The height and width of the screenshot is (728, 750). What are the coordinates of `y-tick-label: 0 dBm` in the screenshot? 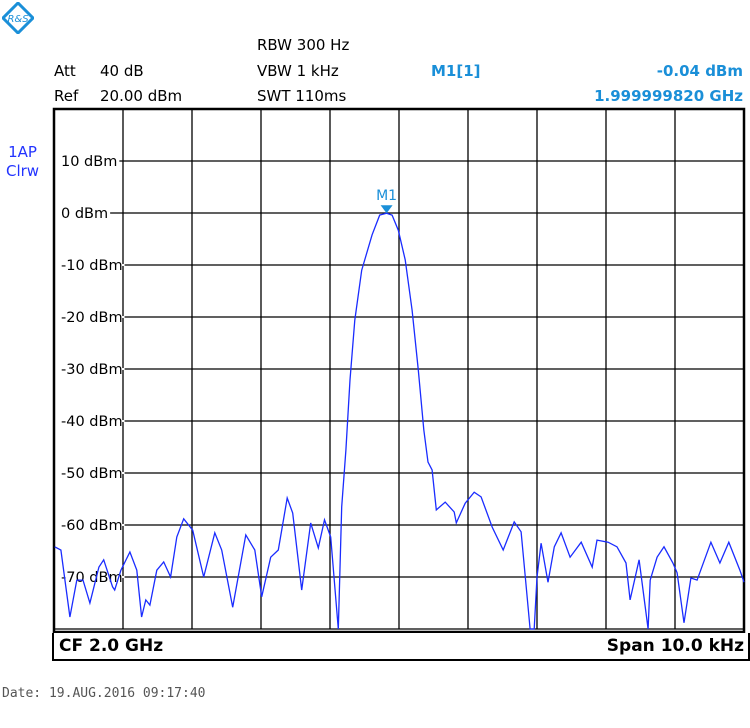 It's located at (84, 214).